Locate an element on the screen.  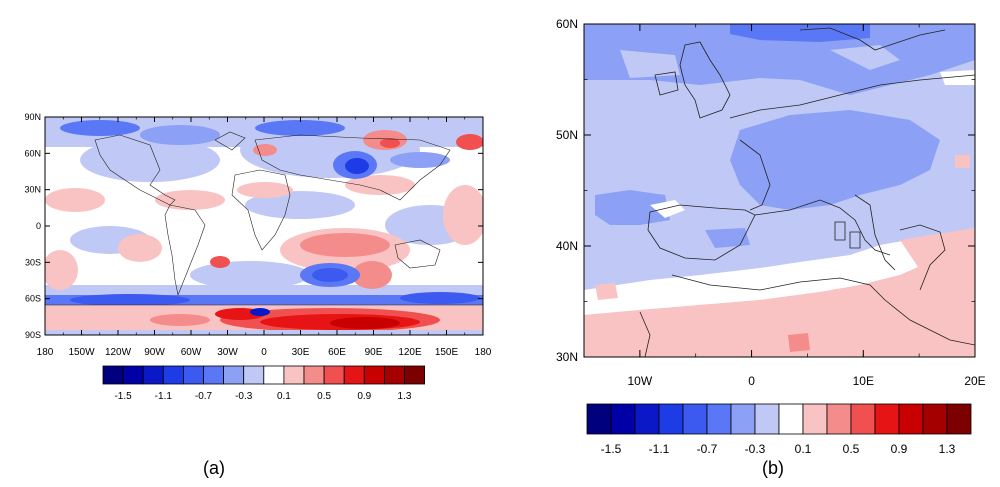
panel-b-colorbar: -1.5 -1.1 -0.7 -0.3 0.1 0.5 0.9 1.3 is located at coordinates (779, 429).